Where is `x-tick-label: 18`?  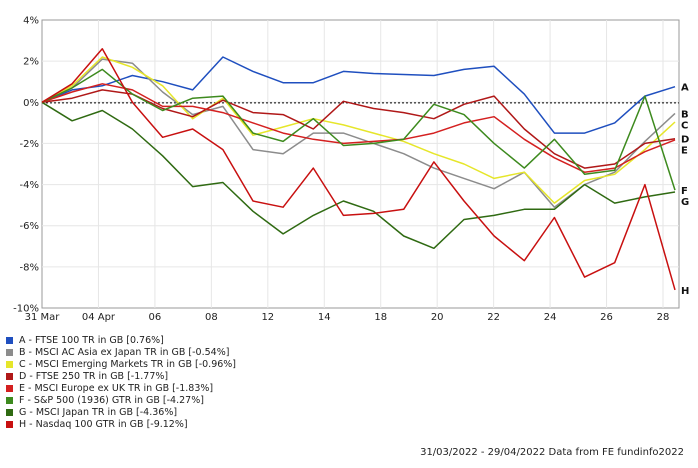 x-tick-label: 18 is located at coordinates (380, 317).